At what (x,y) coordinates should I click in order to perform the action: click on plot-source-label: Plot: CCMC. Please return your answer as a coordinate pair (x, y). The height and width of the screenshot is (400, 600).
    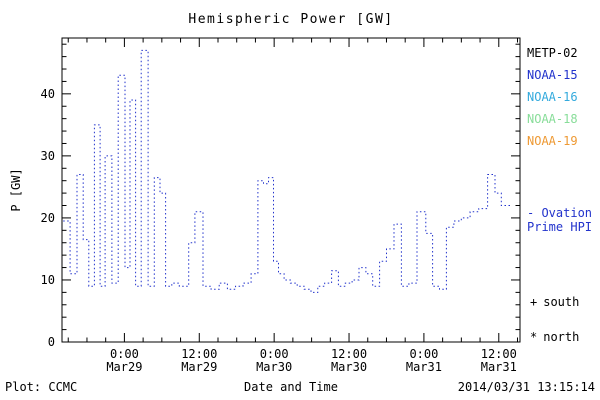
    Looking at the image, I should click on (41, 387).